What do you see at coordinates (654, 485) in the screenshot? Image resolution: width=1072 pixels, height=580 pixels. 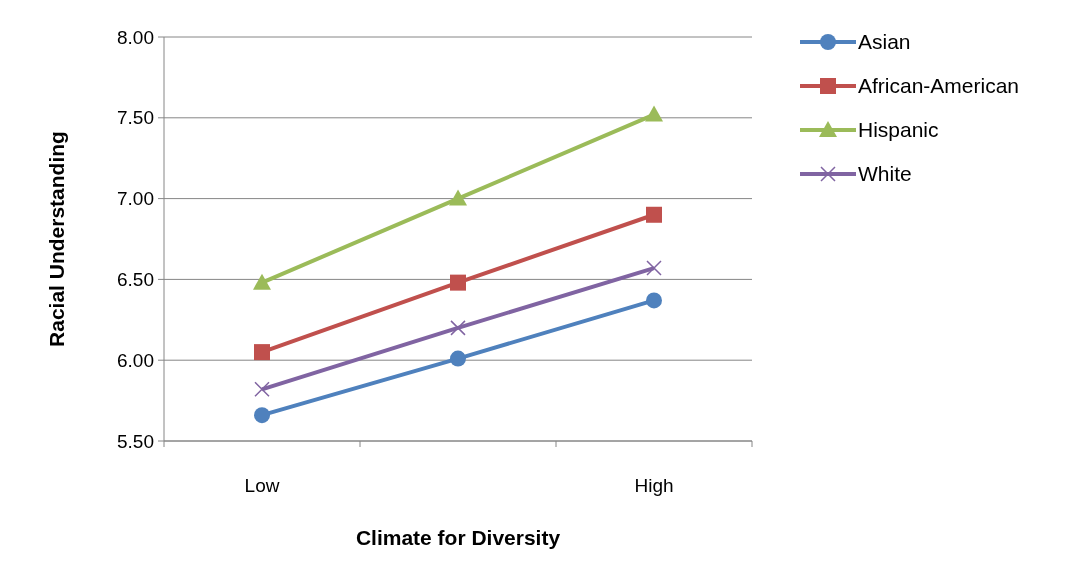 I see `x-tick-label: High` at bounding box center [654, 485].